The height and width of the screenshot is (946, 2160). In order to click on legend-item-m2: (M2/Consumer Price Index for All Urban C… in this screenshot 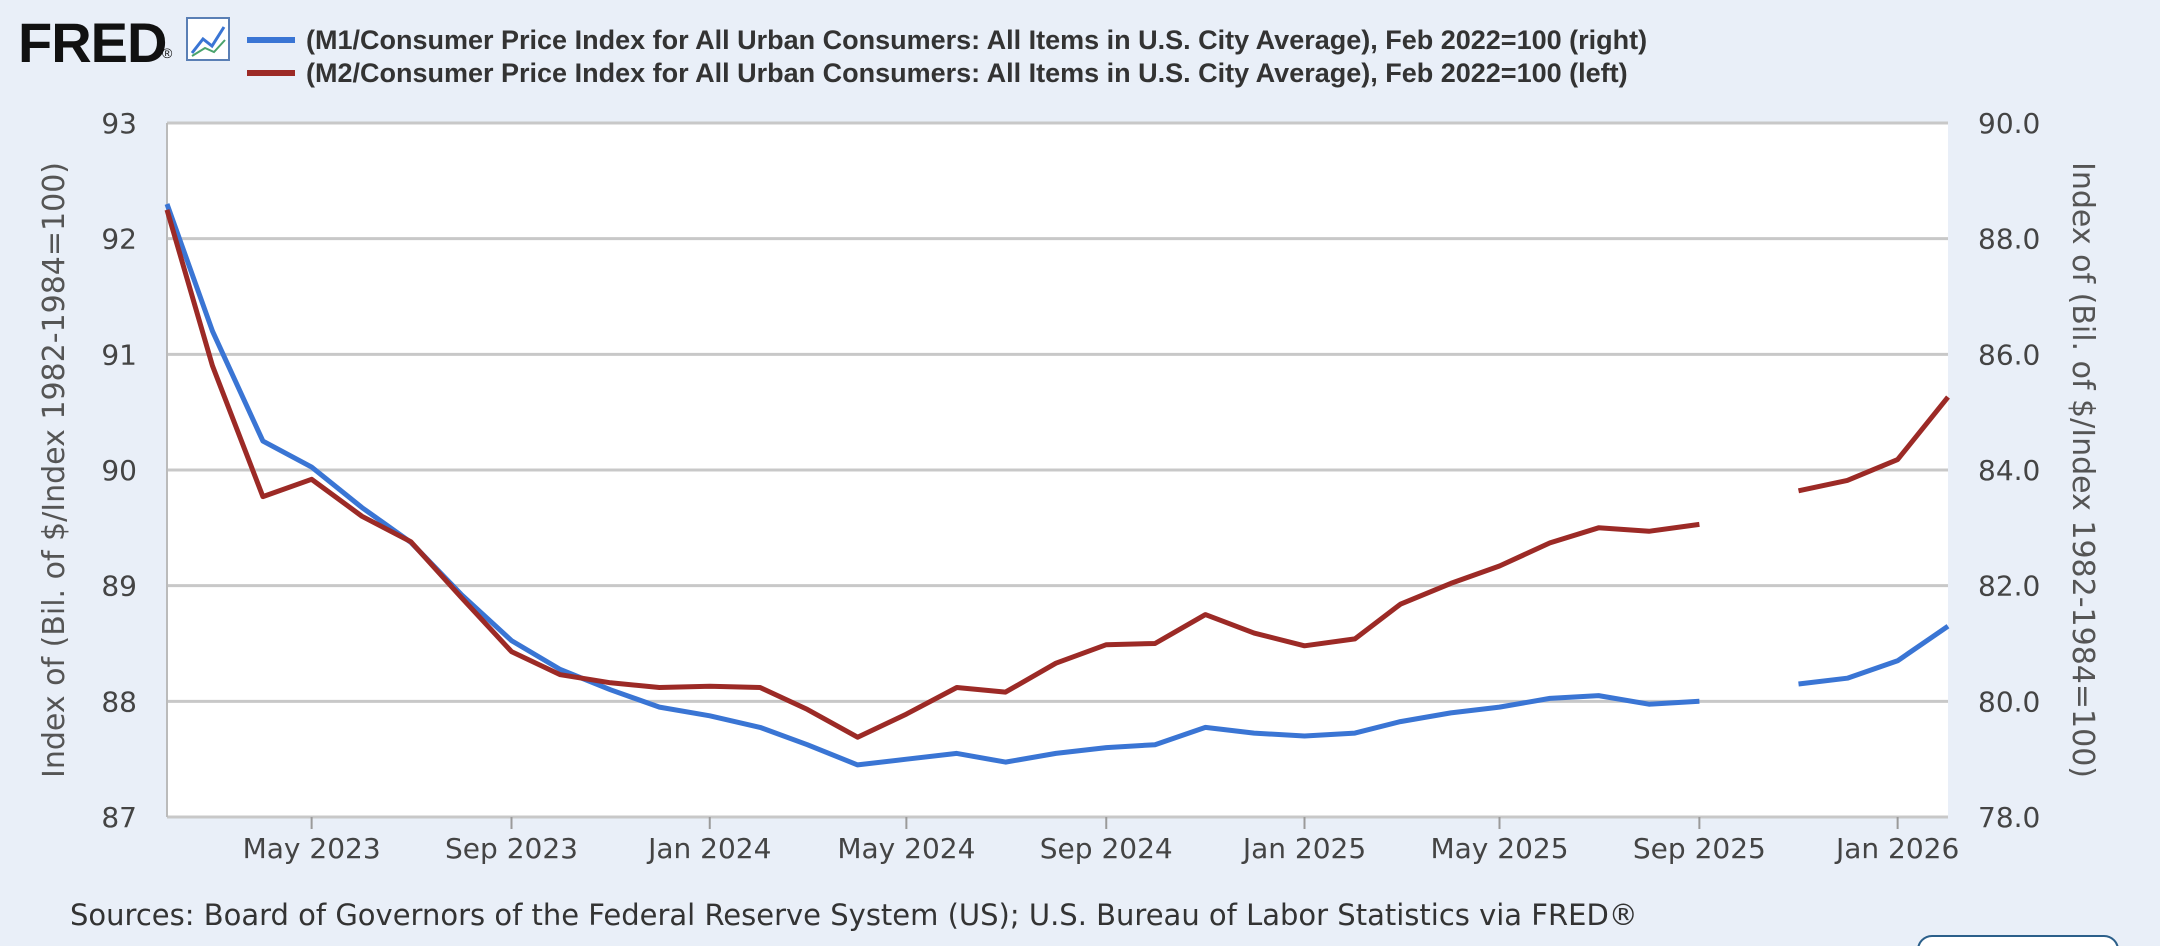, I will do `click(937, 73)`.